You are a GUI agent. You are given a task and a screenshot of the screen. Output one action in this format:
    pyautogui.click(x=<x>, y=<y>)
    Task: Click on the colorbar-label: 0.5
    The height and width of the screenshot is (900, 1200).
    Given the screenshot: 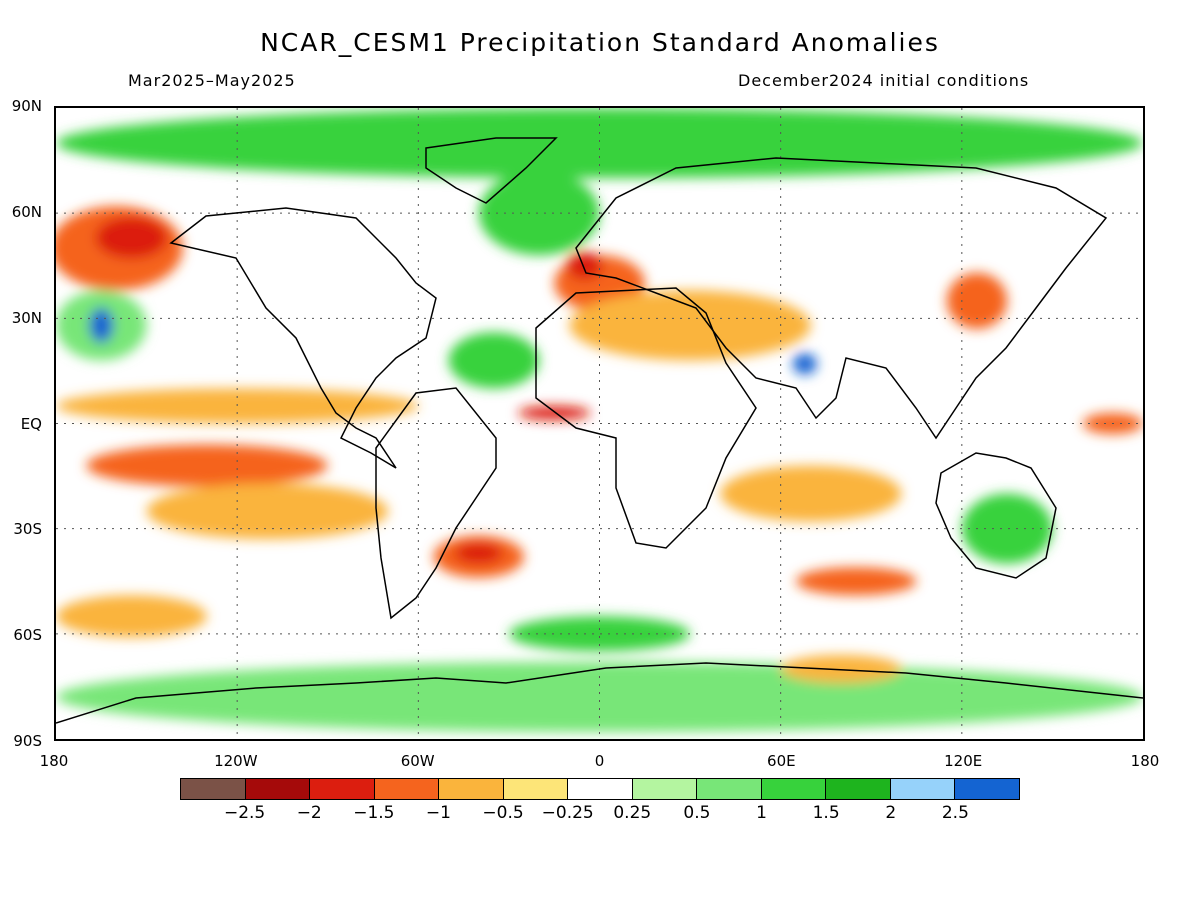 What is the action you would take?
    pyautogui.click(x=697, y=813)
    